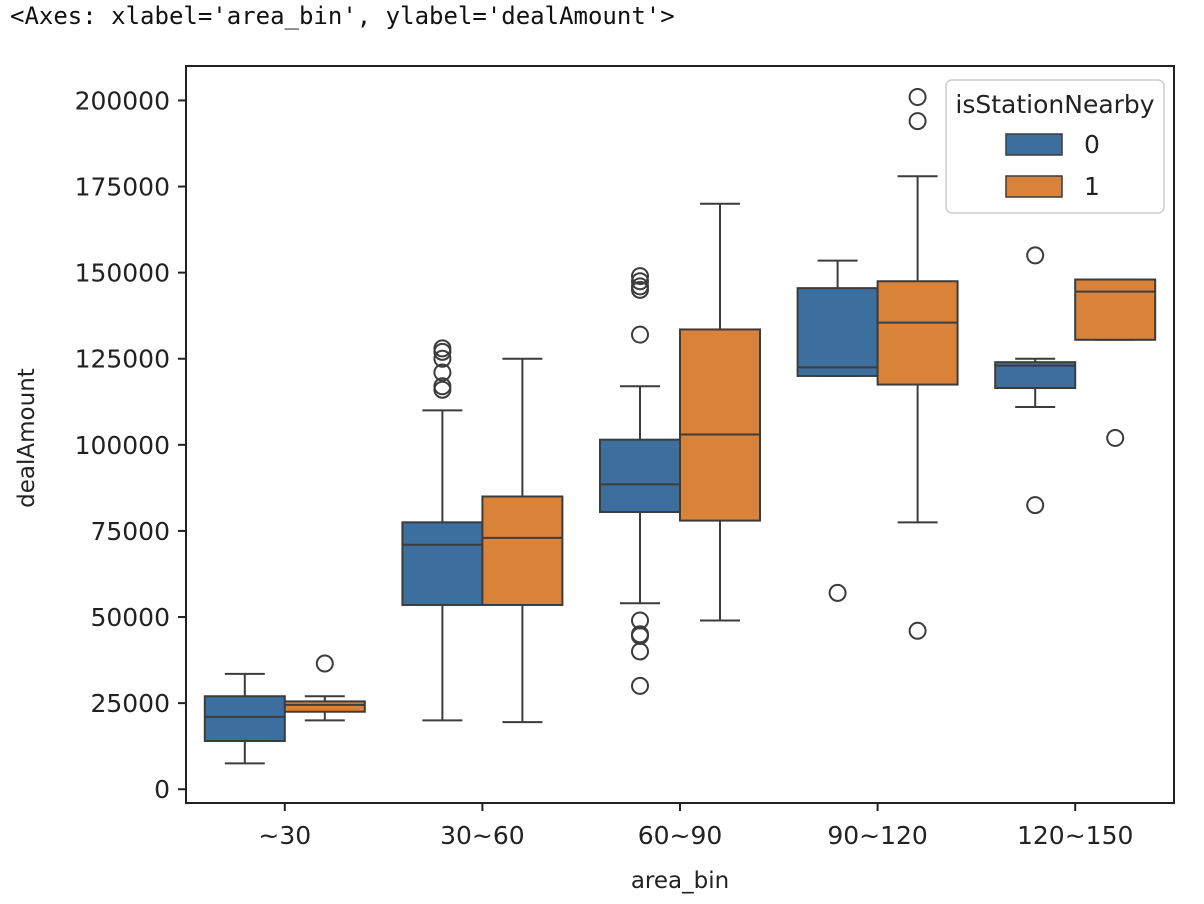 This screenshot has width=1204, height=904. Describe the element at coordinates (680, 881) in the screenshot. I see `x-axis-label: area_bin` at that location.